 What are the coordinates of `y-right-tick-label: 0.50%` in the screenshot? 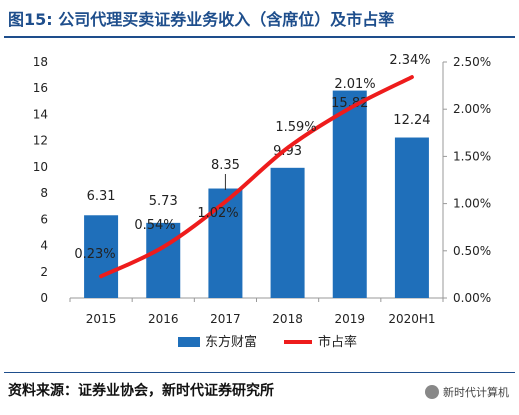 It's located at (472, 251).